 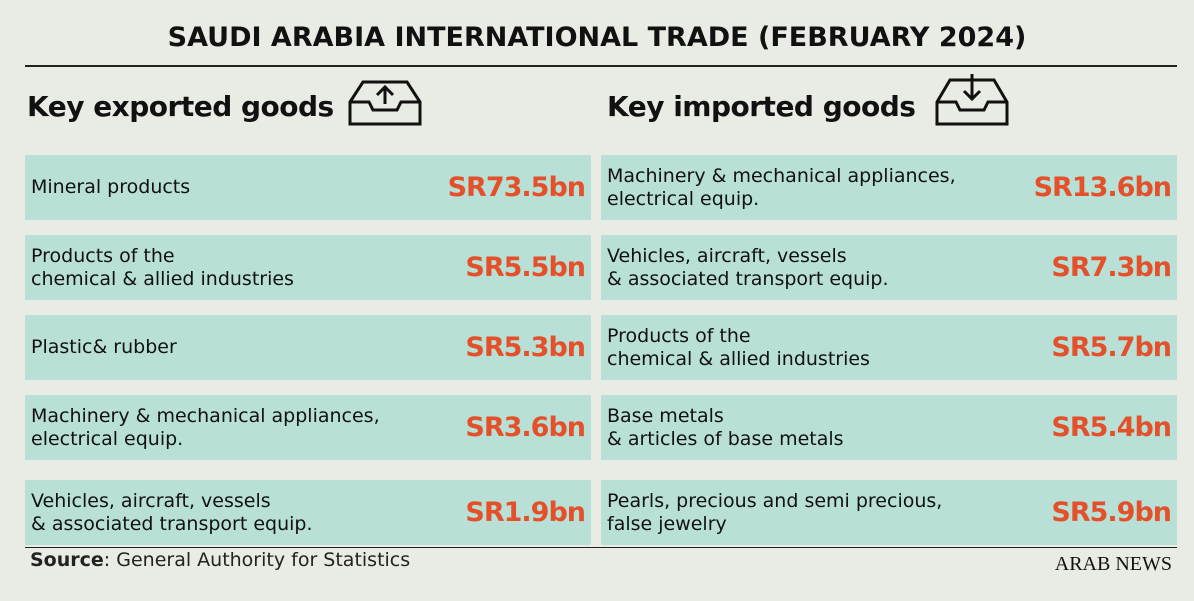 I want to click on logo: ARAB NEWS, so click(x=1113, y=564).